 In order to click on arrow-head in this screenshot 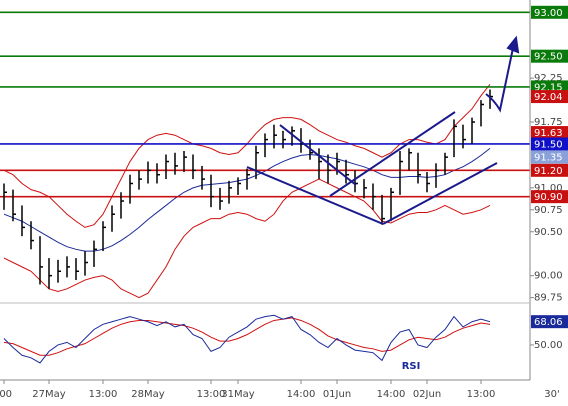, I will do `click(513, 44)`.